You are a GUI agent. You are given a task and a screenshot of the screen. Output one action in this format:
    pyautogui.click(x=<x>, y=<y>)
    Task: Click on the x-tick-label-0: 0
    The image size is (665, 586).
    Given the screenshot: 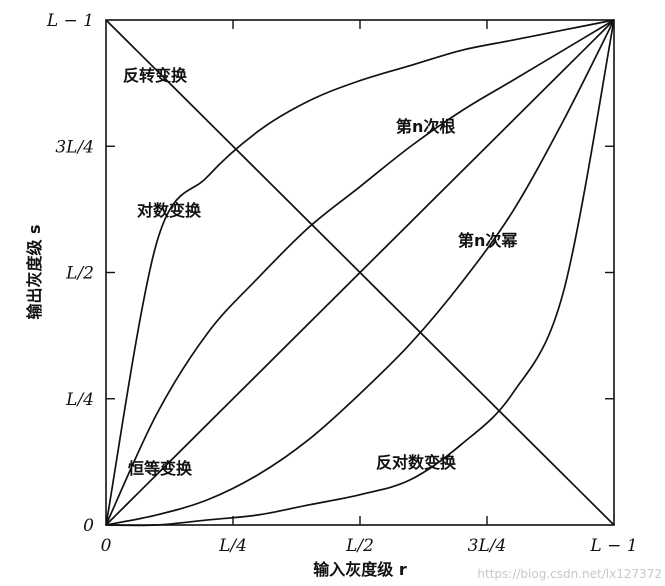 What is the action you would take?
    pyautogui.click(x=106, y=546)
    